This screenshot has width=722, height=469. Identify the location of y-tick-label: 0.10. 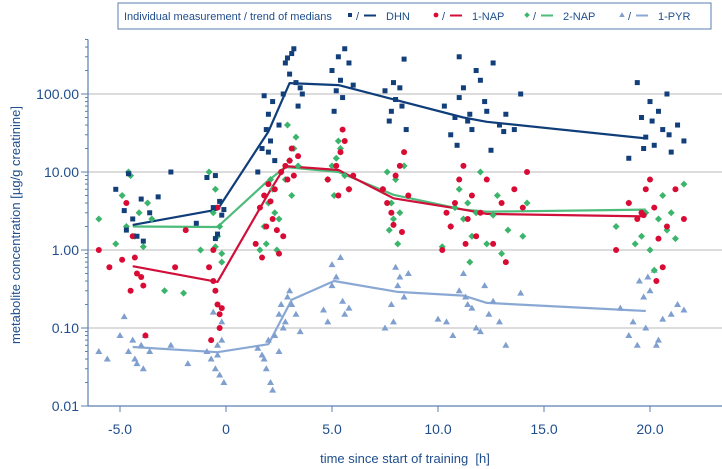
(65, 328).